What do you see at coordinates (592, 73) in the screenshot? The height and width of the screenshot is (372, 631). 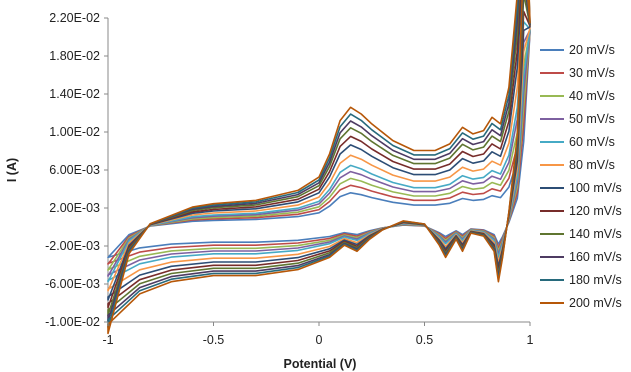 I see `legend-entry-label: 30 mV/s` at bounding box center [592, 73].